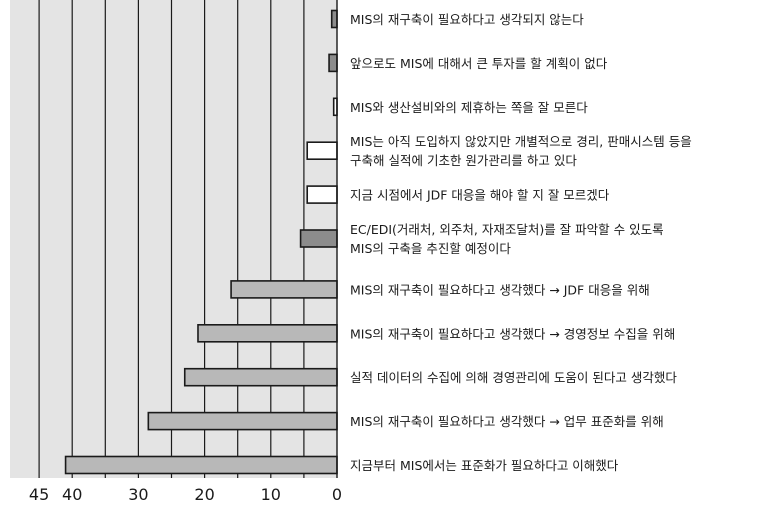  What do you see at coordinates (513, 377) in the screenshot?
I see `category-label: 실적 데이터의 수집에 의해 경영관리에 도움이 된다고 생각했다` at bounding box center [513, 377].